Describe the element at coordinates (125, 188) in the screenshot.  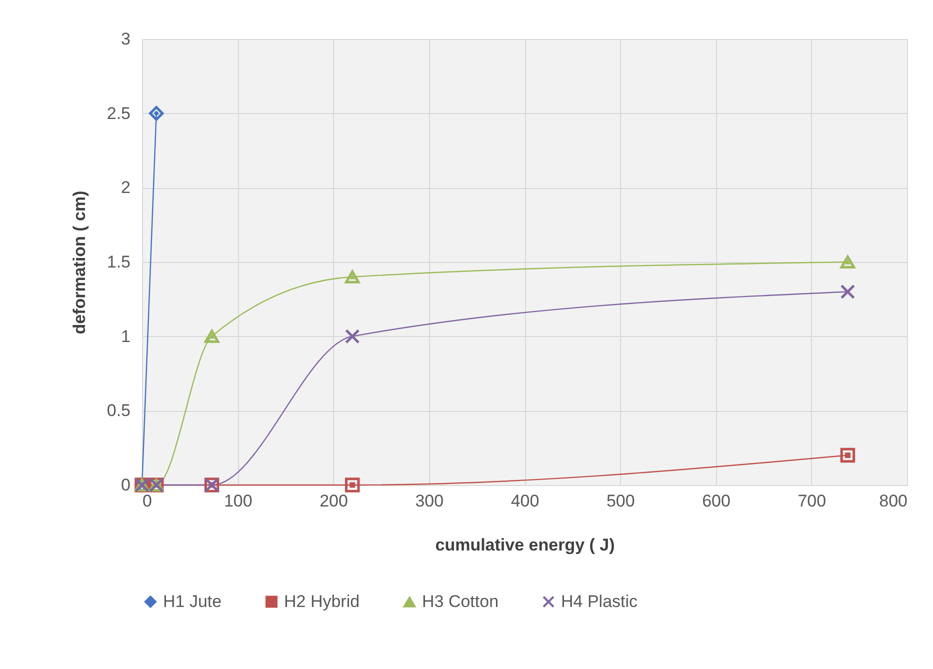
I see `y-tick-label: 2` at that location.